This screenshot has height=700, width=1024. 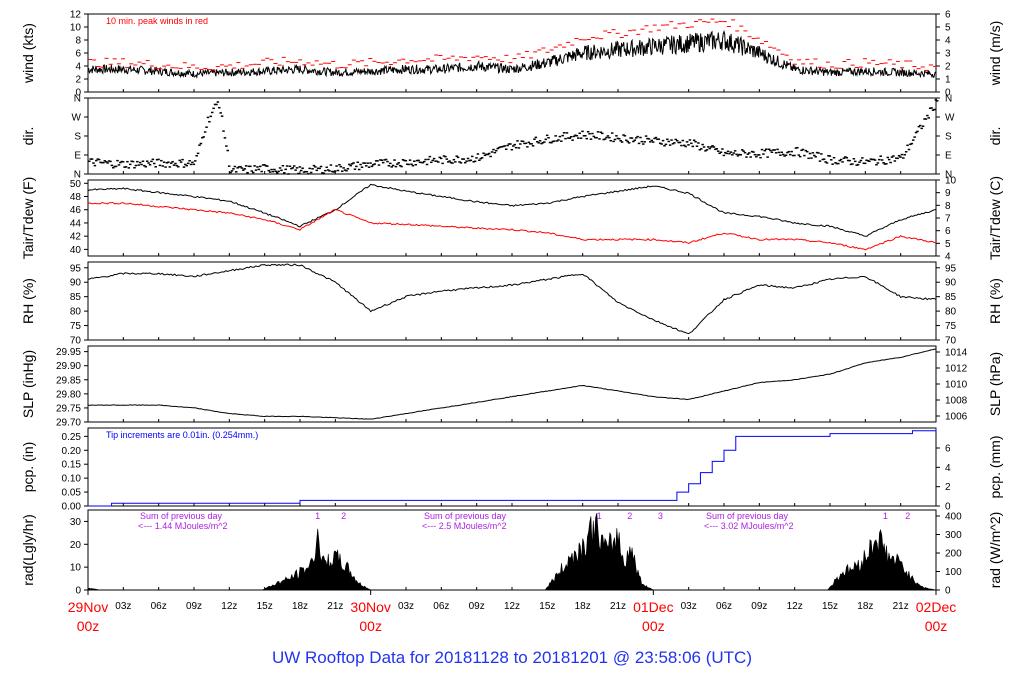 I want to click on y-right-tick-label-dir: N, so click(x=948, y=175).